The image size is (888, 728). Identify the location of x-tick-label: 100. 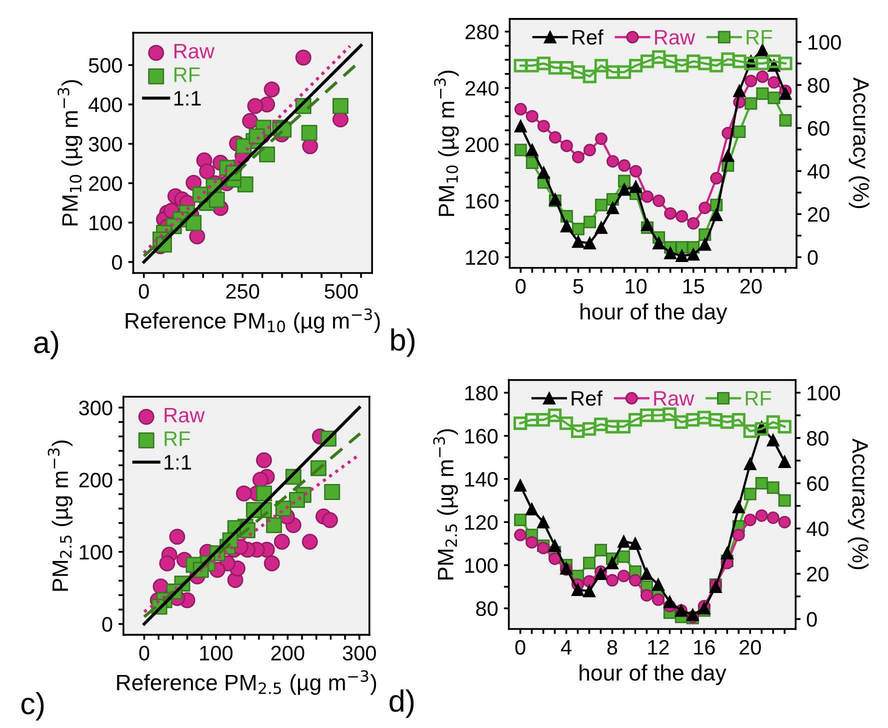
(216, 653).